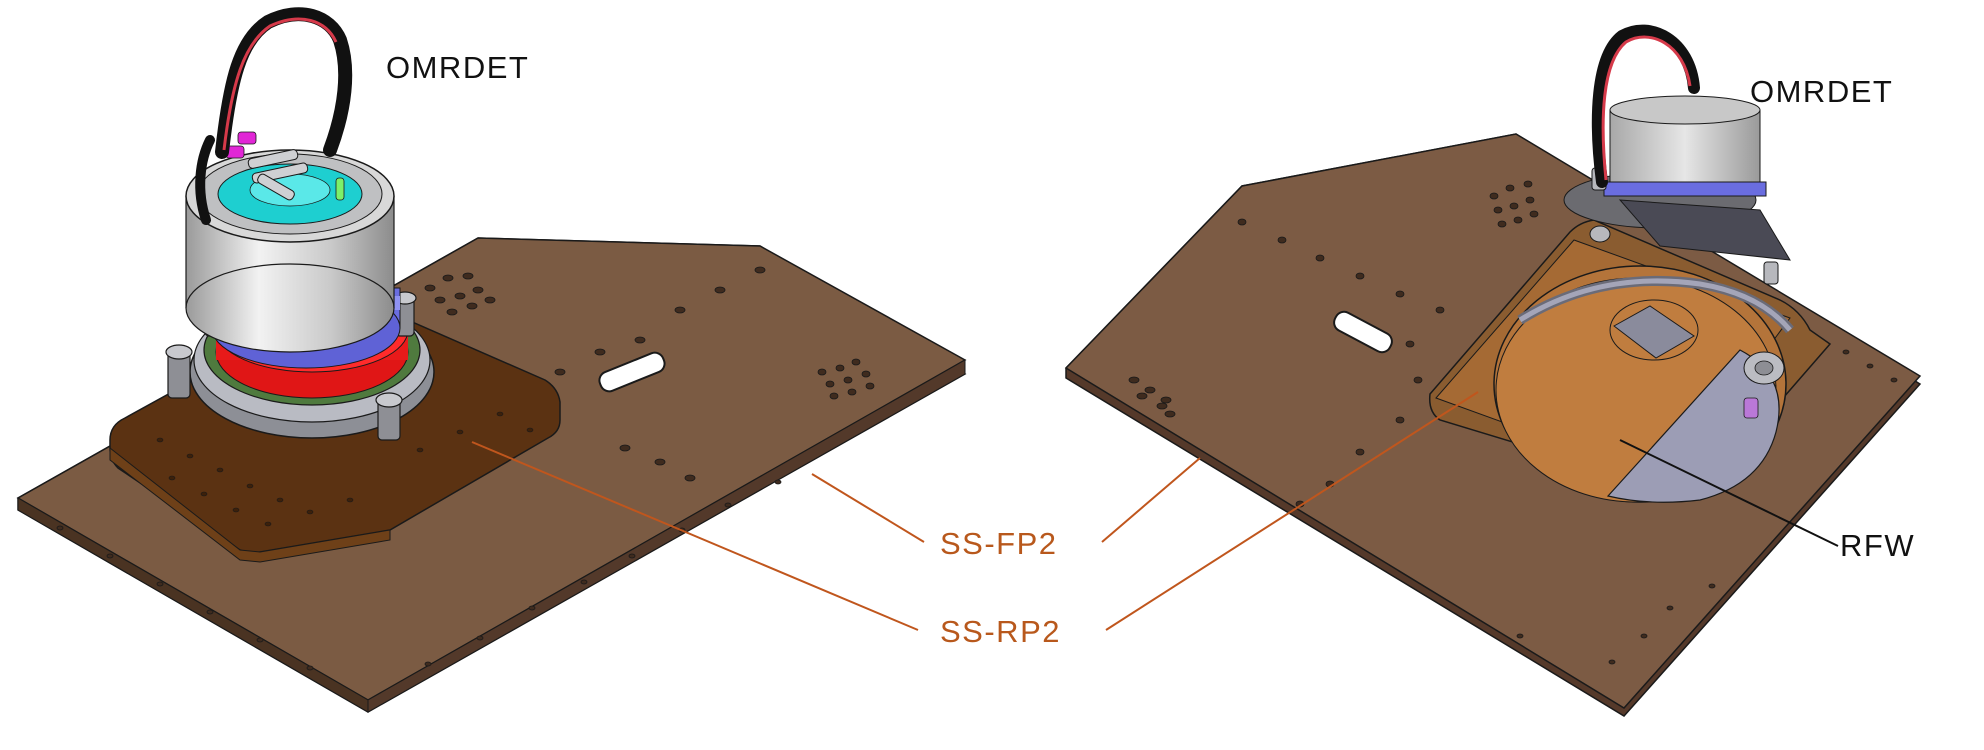 Image resolution: width=1984 pixels, height=750 pixels. What do you see at coordinates (1643, 384) in the screenshot?
I see `filter-wheel-right` at bounding box center [1643, 384].